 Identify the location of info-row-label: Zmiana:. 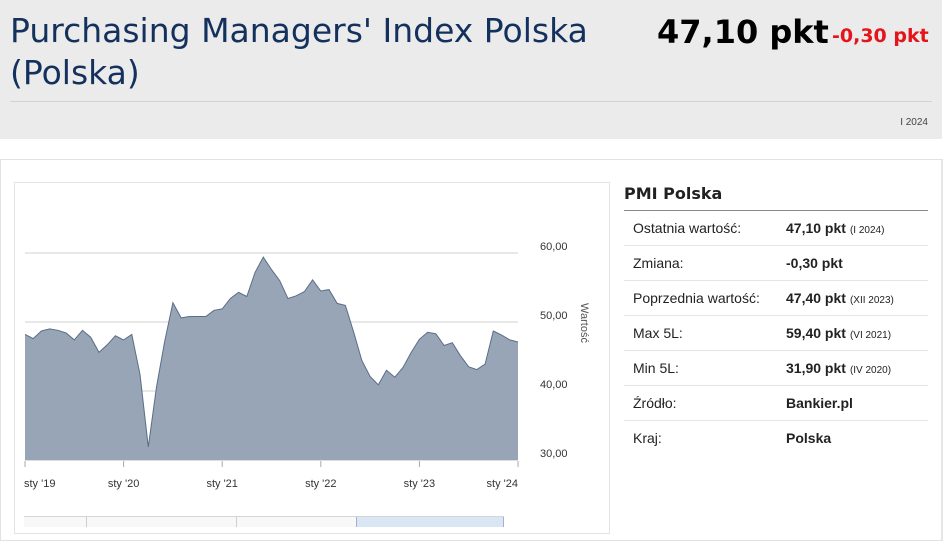
(658, 263).